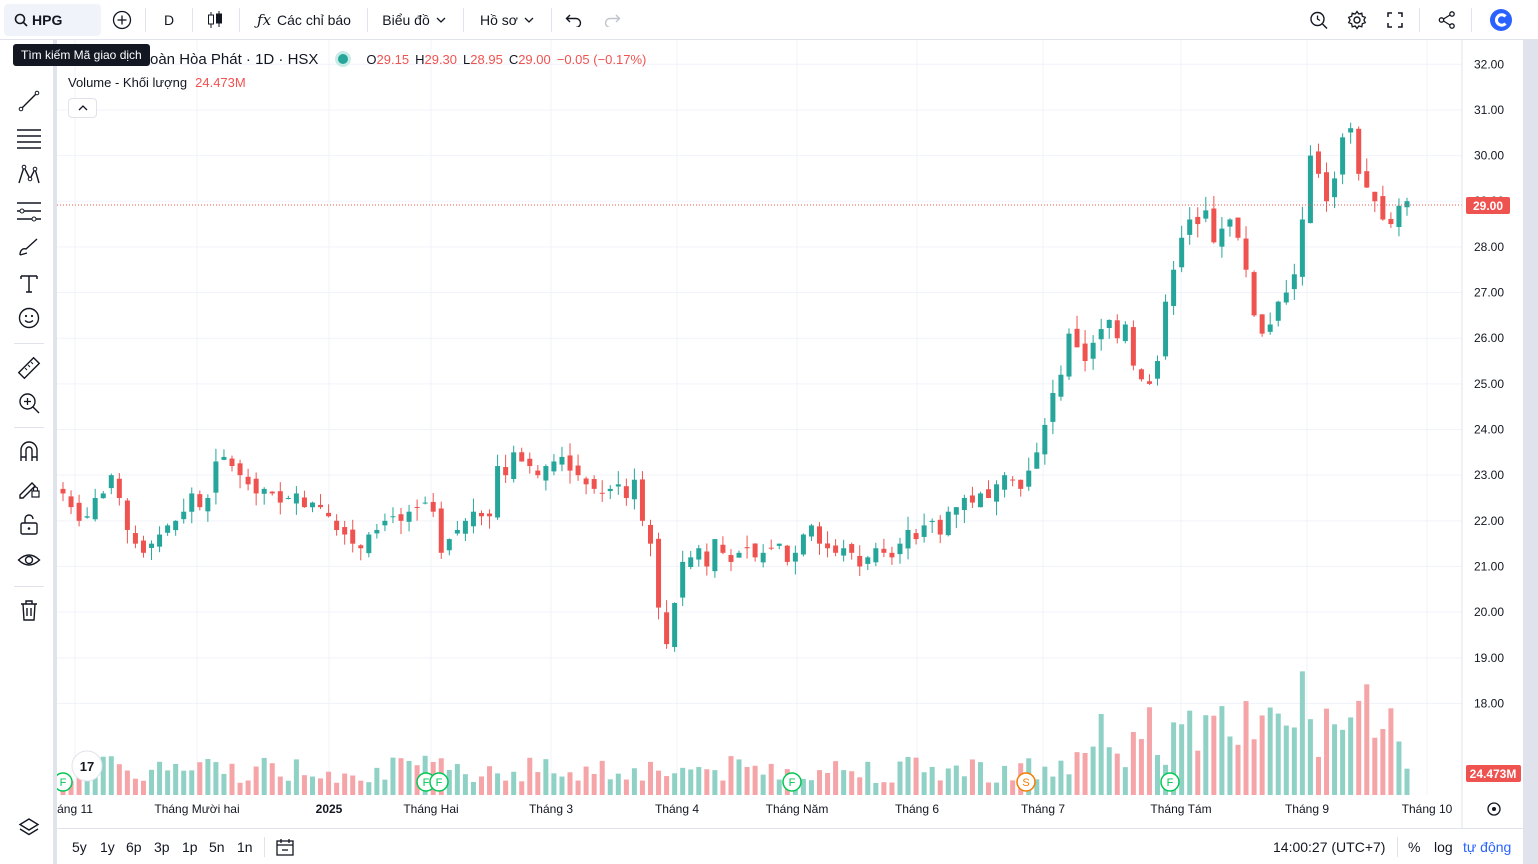  What do you see at coordinates (1489, 338) in the screenshot?
I see `price-tick-label: 26.00` at bounding box center [1489, 338].